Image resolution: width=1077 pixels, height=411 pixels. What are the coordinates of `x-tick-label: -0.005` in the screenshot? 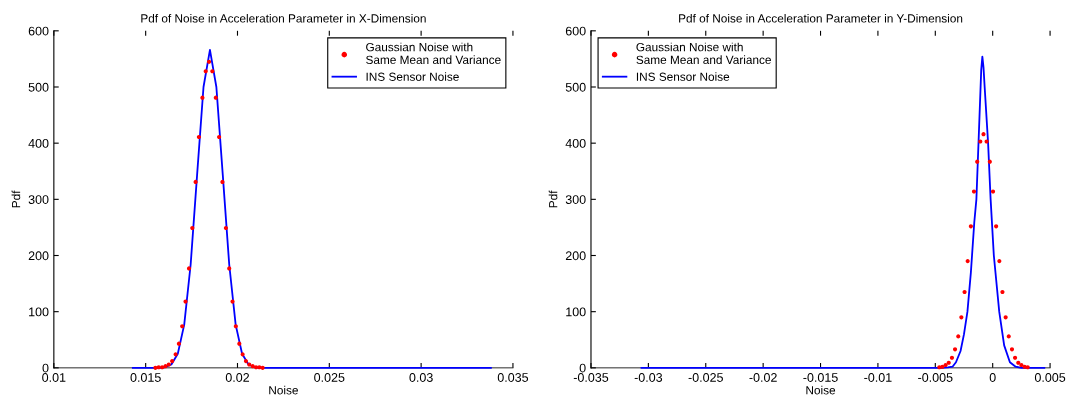 It's located at (935, 377).